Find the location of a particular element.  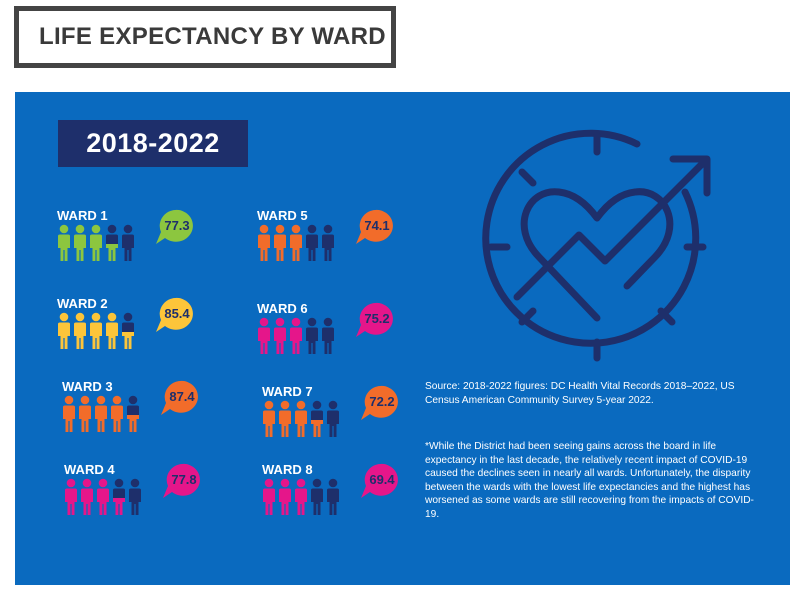

ward-label: WARD 1 is located at coordinates (82, 215).